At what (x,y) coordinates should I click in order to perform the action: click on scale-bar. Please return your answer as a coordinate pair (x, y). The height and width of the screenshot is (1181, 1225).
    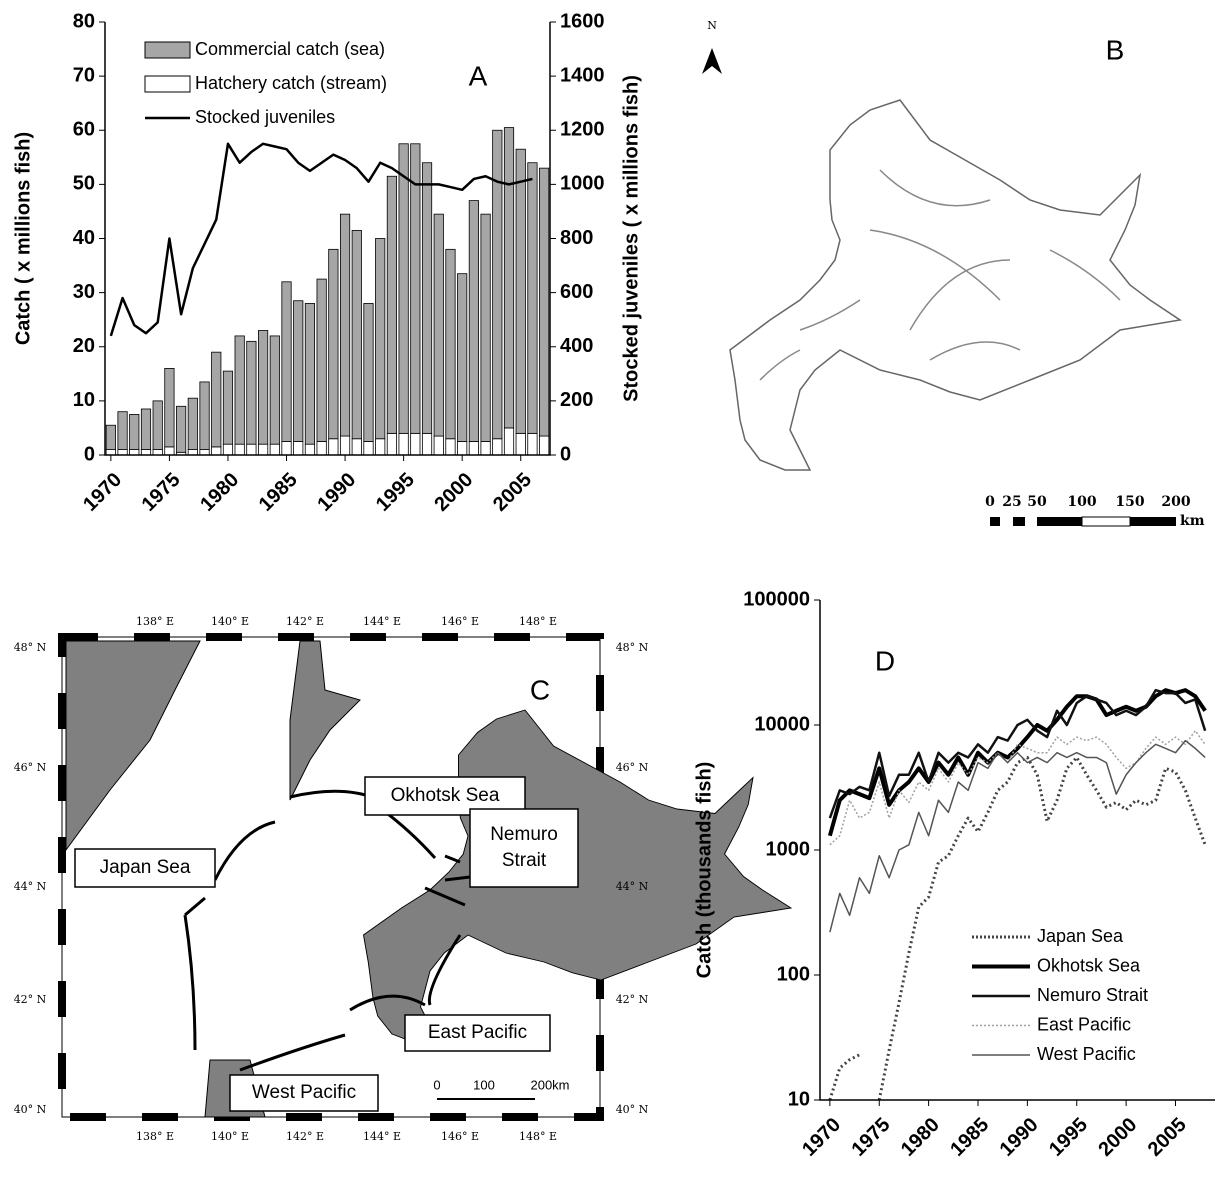
    Looking at the image, I should click on (1083, 521).